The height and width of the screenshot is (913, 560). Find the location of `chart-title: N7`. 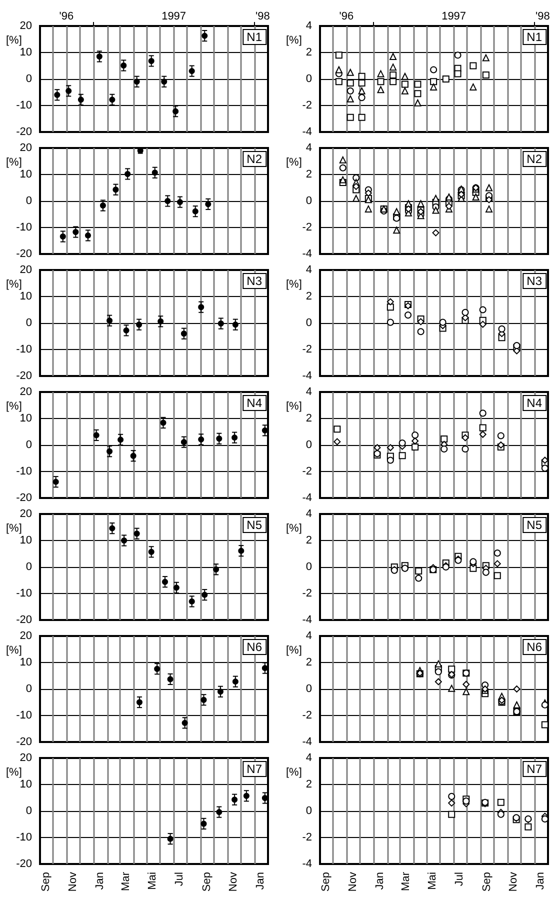

chart-title: N7 is located at coordinates (254, 769).